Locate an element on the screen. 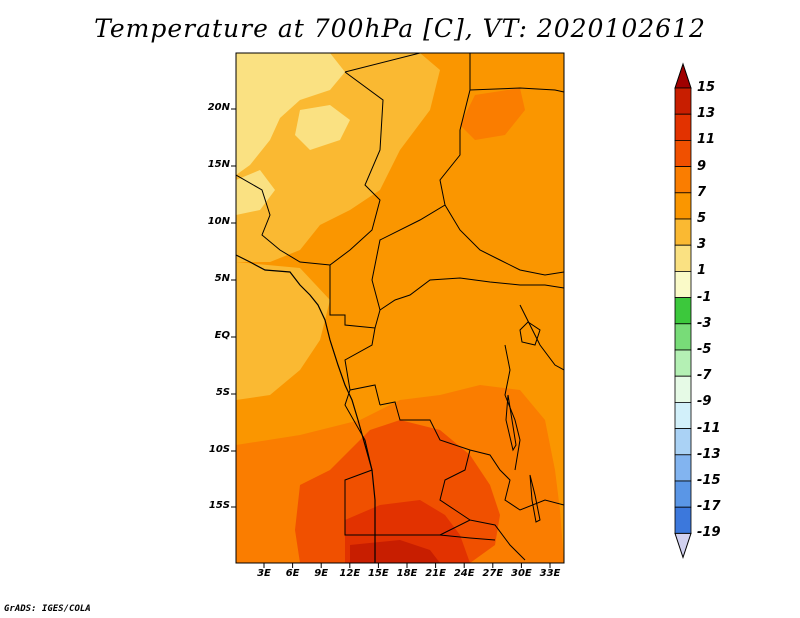  colorbar-bottom-triangle is located at coordinates (683, 545).